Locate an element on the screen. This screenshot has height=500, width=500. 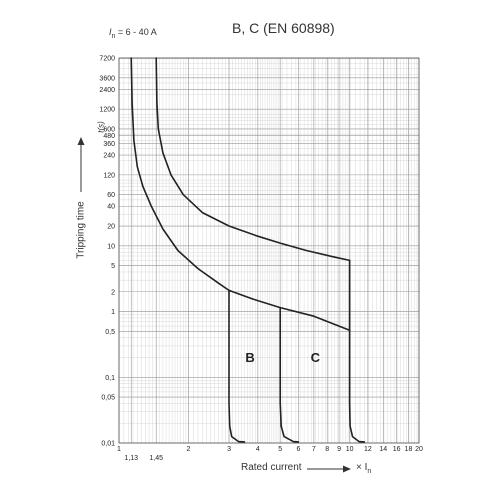
y-tick-label: 240 is located at coordinates (109, 156).